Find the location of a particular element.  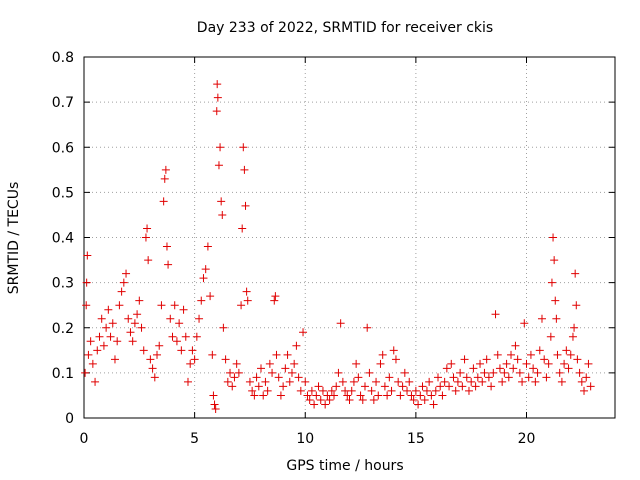

y-tick-label: 0 is located at coordinates (69, 419).